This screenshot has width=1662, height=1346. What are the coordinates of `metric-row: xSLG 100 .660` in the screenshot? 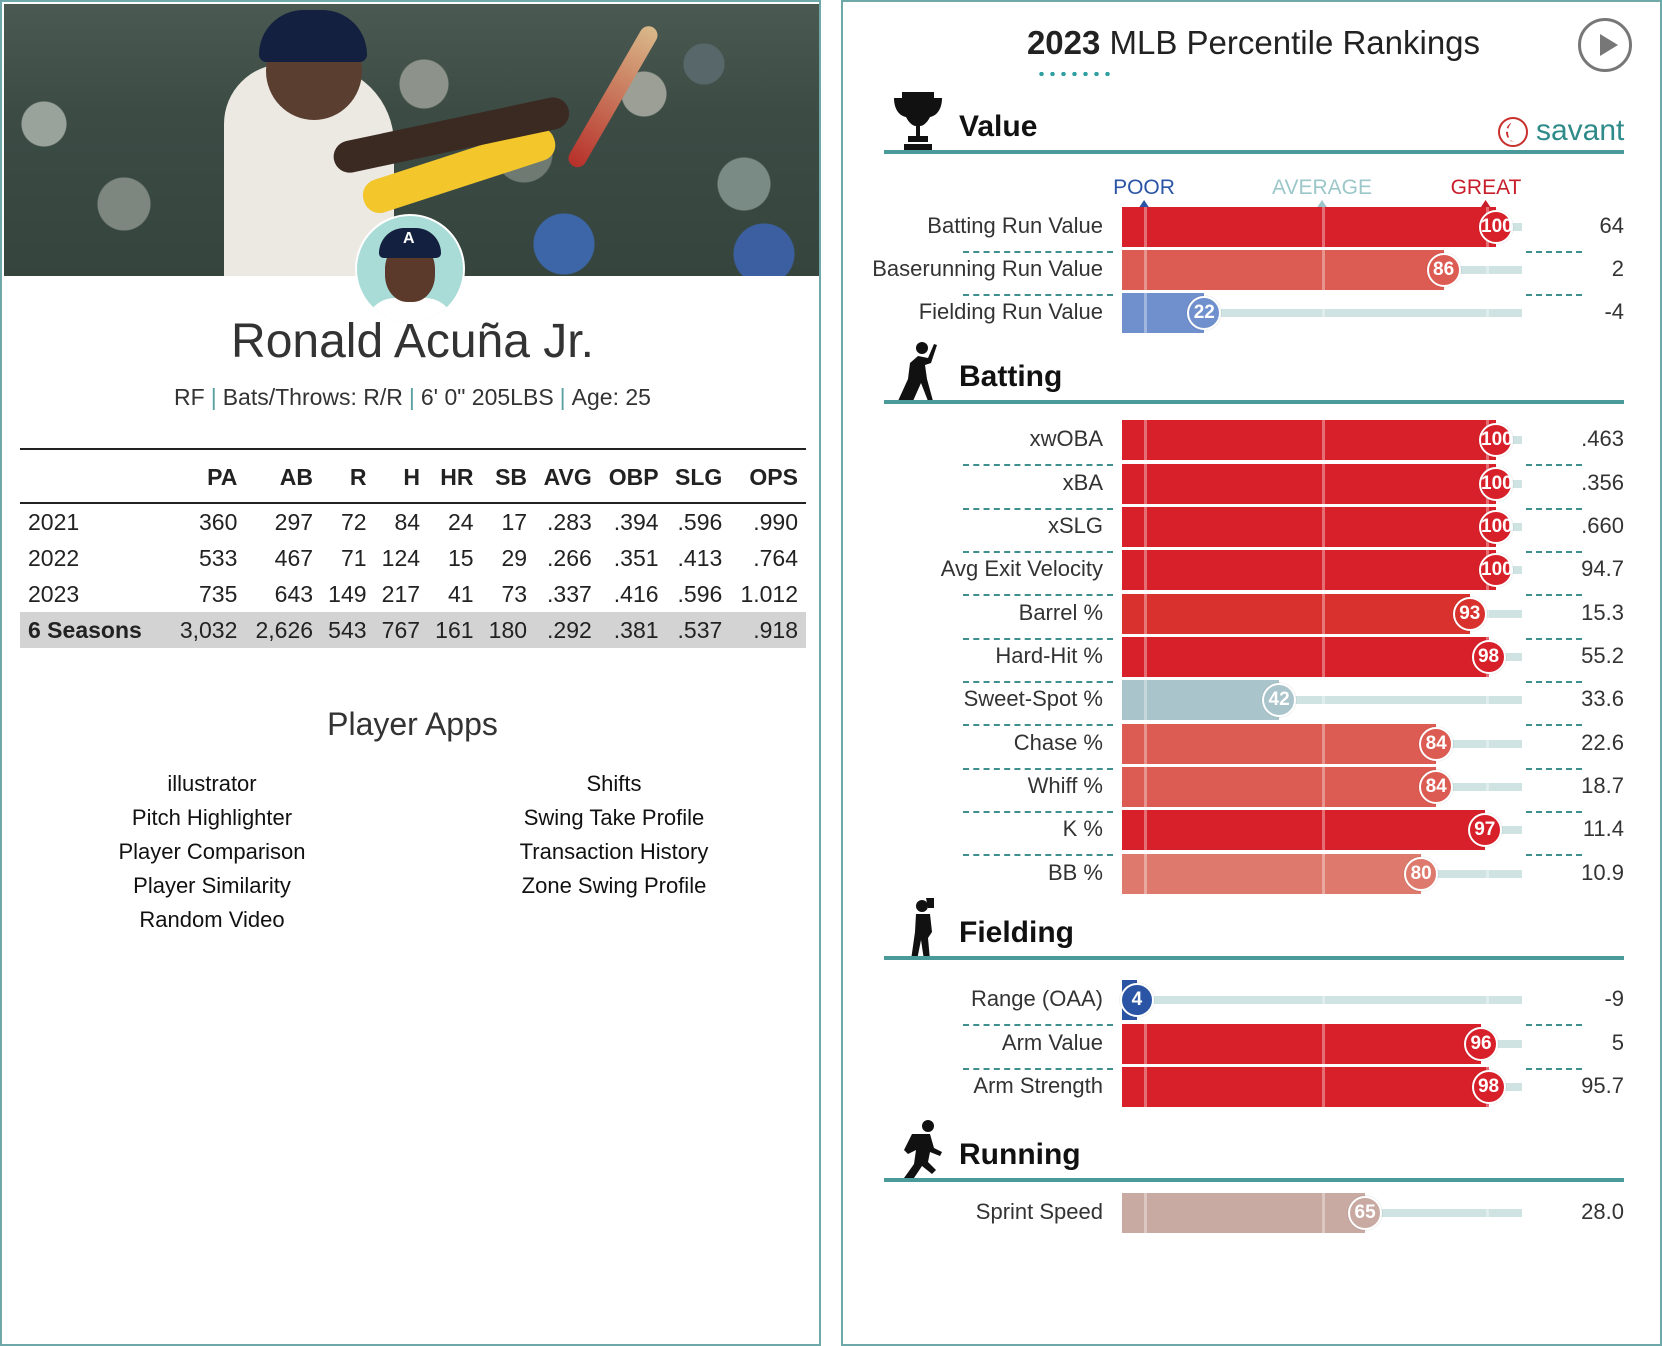 It's located at (1252, 530).